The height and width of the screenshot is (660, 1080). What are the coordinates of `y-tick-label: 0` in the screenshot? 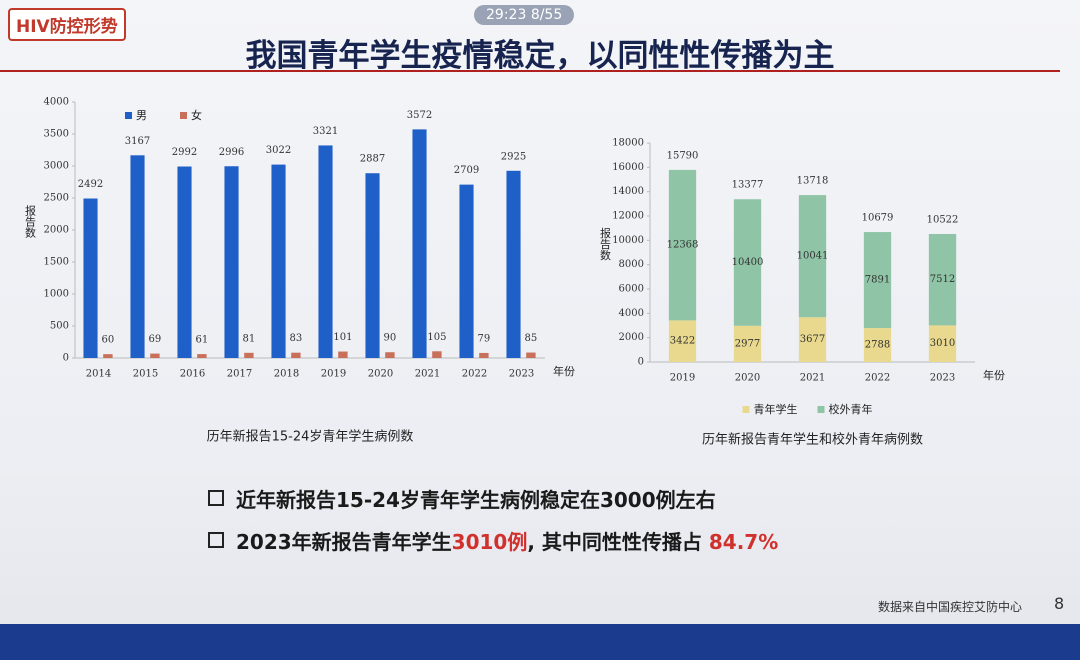 It's located at (641, 362).